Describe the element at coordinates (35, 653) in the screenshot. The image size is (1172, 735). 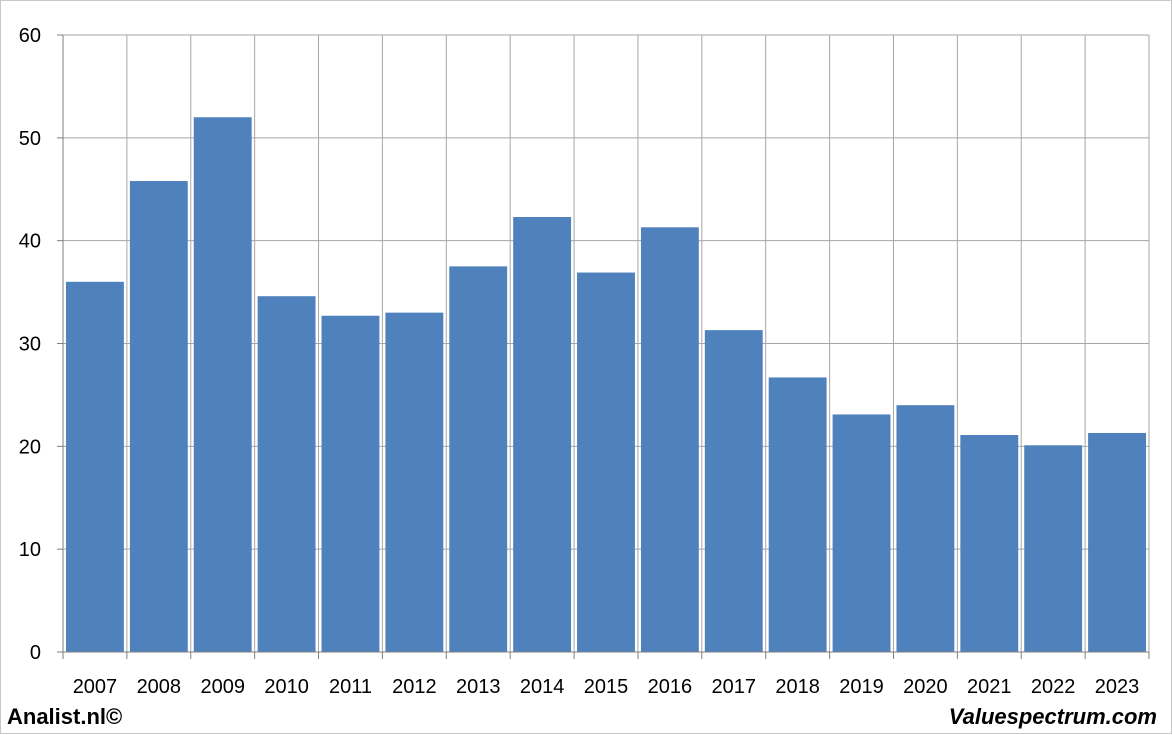
I see `y-tick-label: 0` at that location.